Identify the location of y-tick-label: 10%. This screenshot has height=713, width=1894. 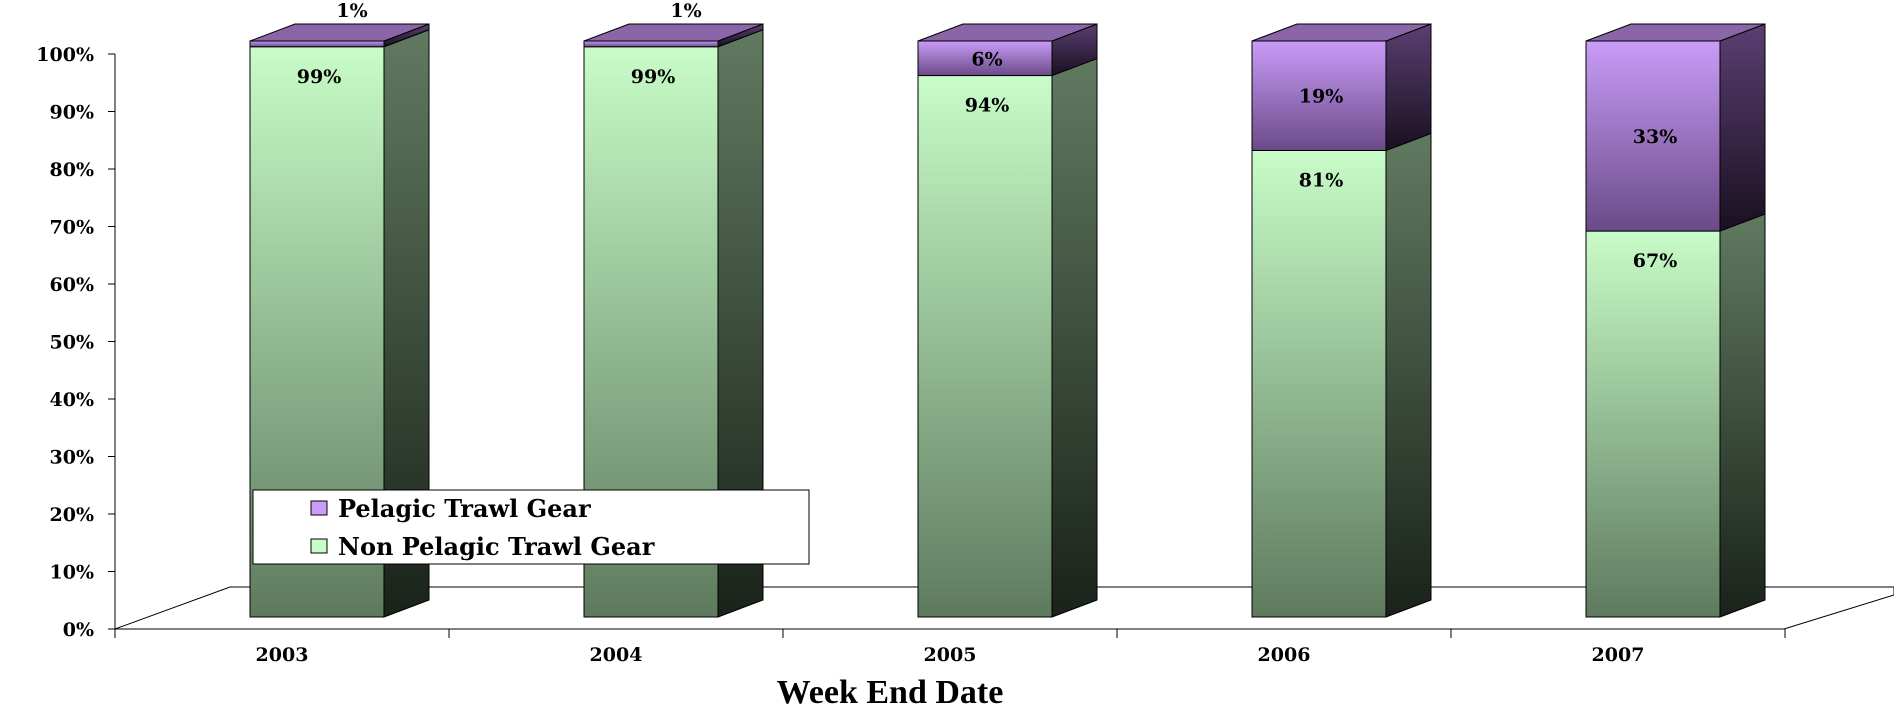
(72, 573).